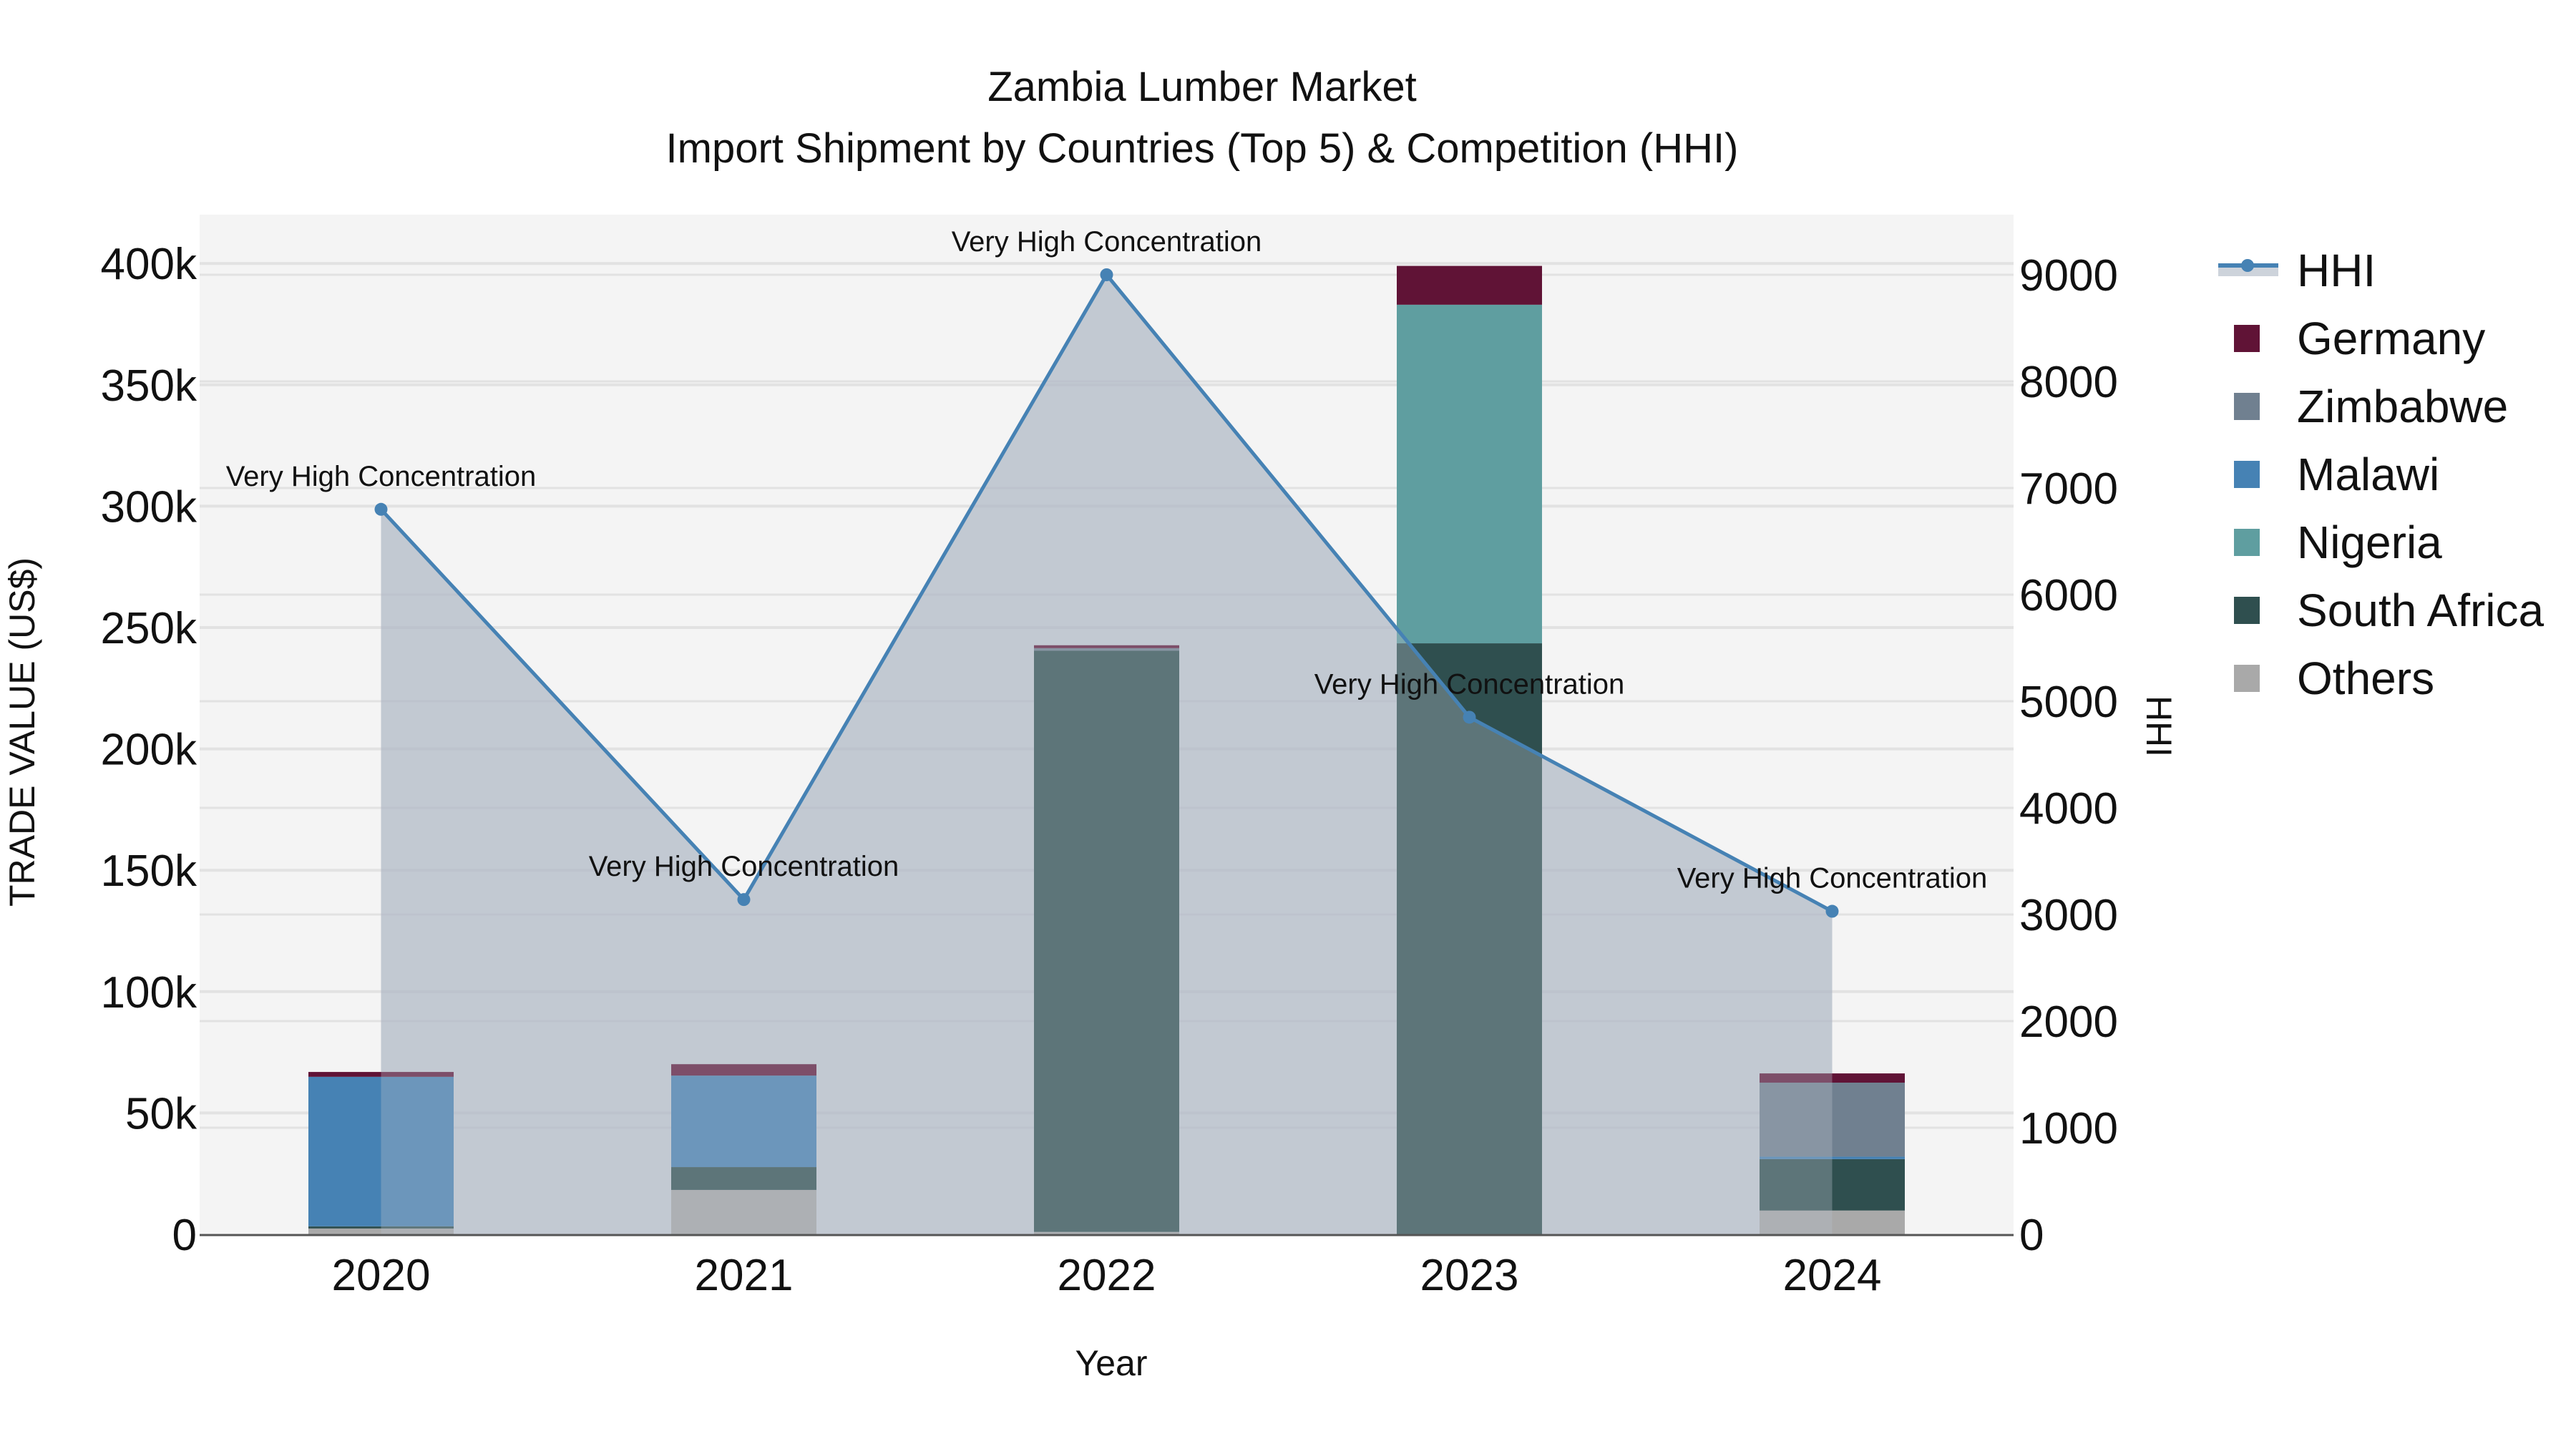  I want to click on bar-segment-south-africa-2020, so click(381, 1227).